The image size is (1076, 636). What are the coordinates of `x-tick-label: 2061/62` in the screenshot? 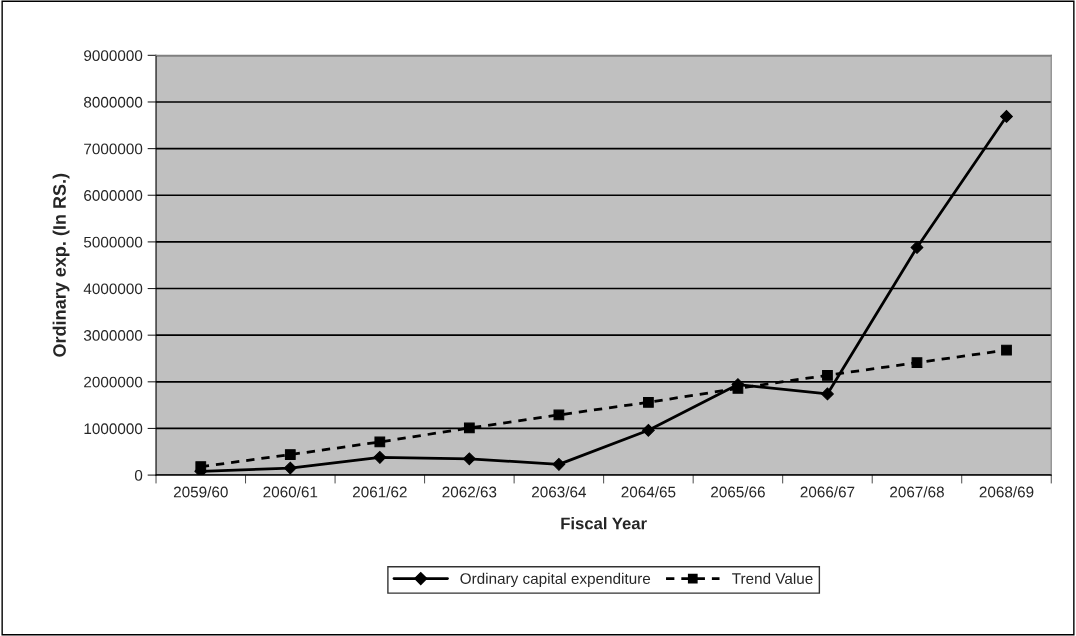 It's located at (379, 492).